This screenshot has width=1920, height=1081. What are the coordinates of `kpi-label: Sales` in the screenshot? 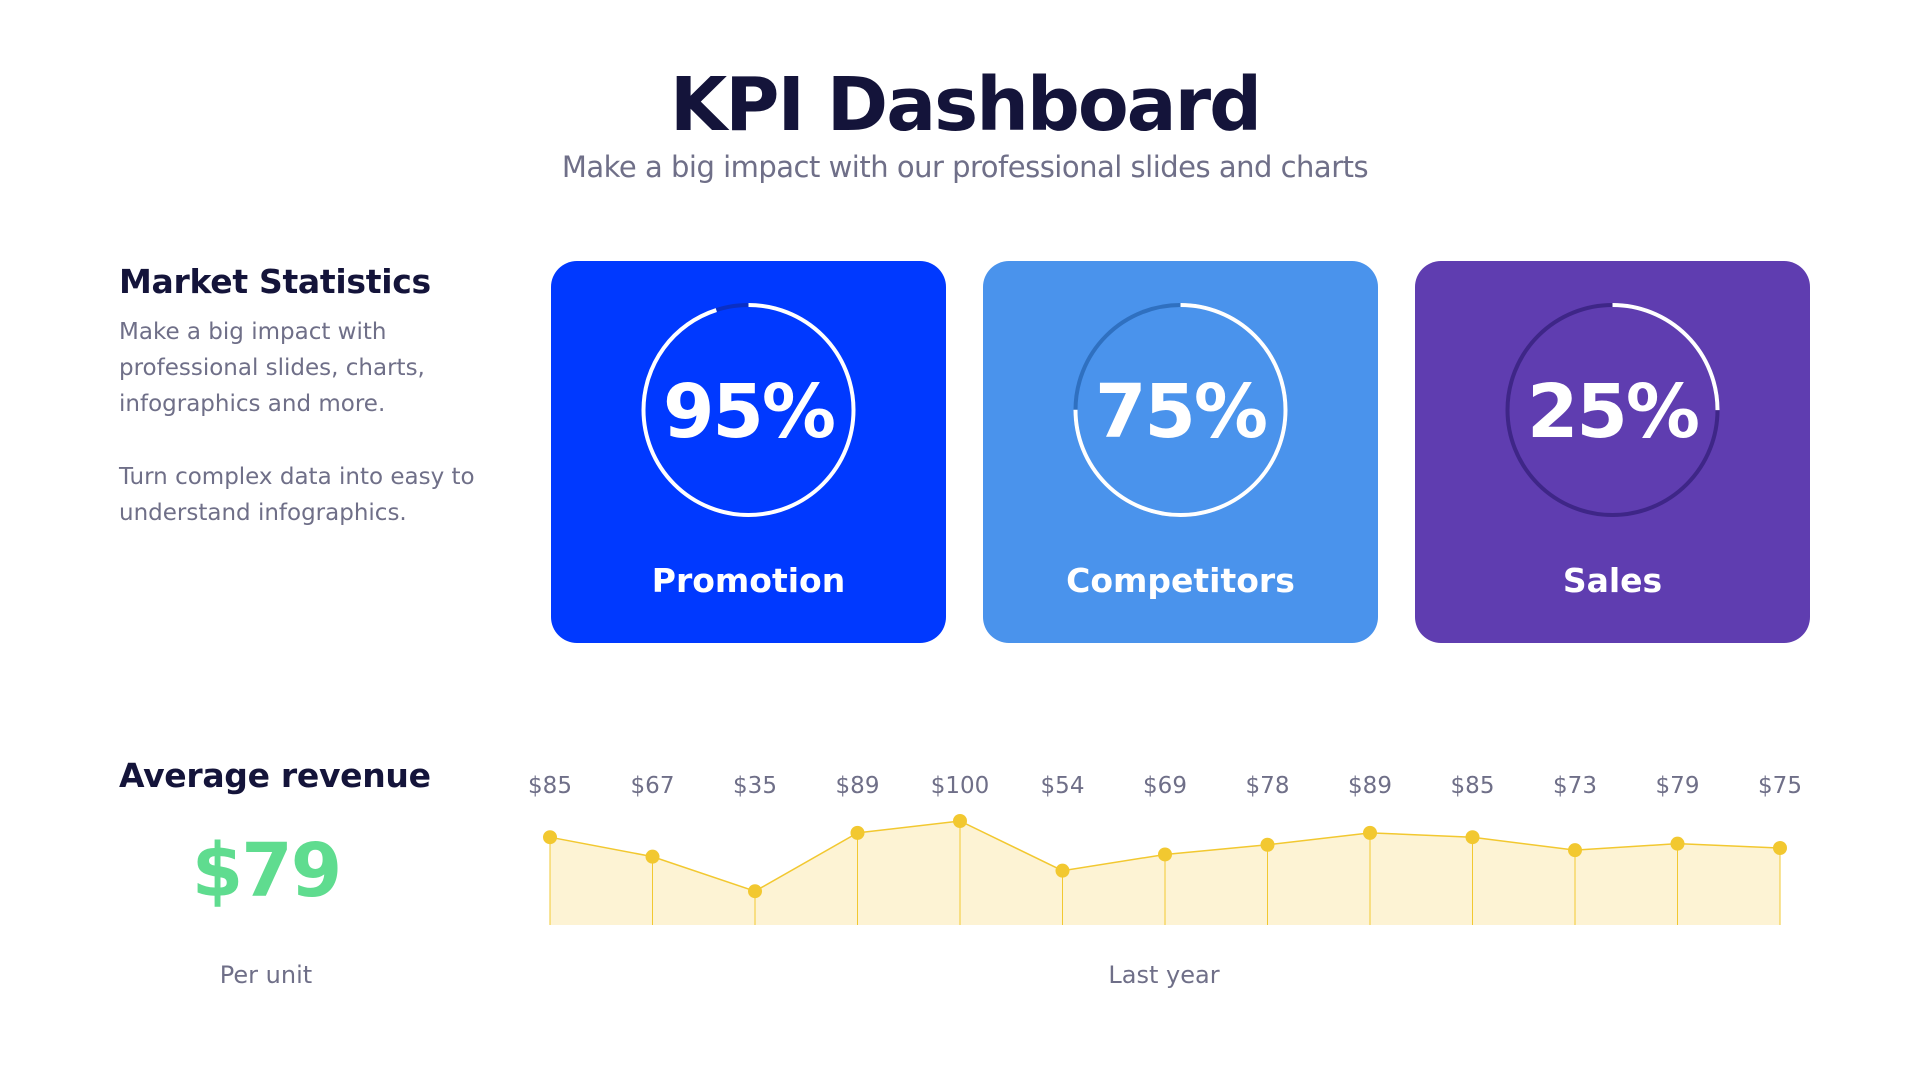 It's located at (1612, 580).